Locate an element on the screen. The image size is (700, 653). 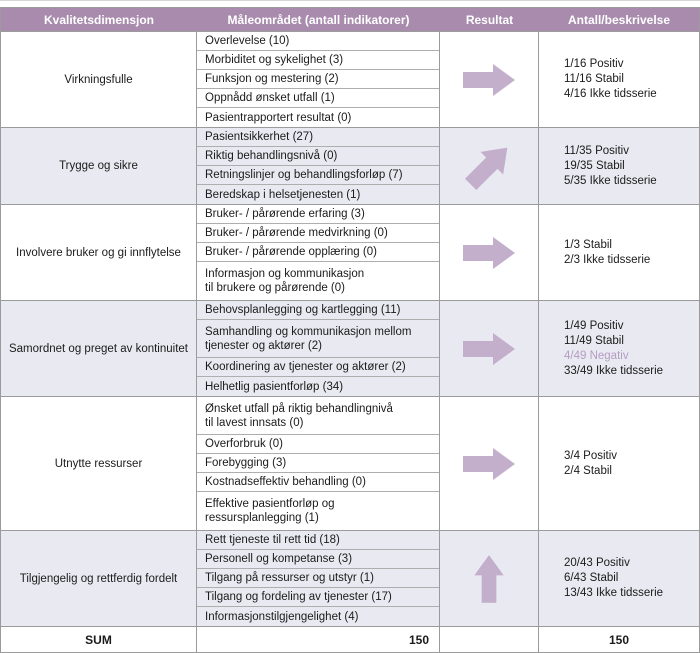
result-line: 2/3 Ikke tidsserie is located at coordinates (607, 259).